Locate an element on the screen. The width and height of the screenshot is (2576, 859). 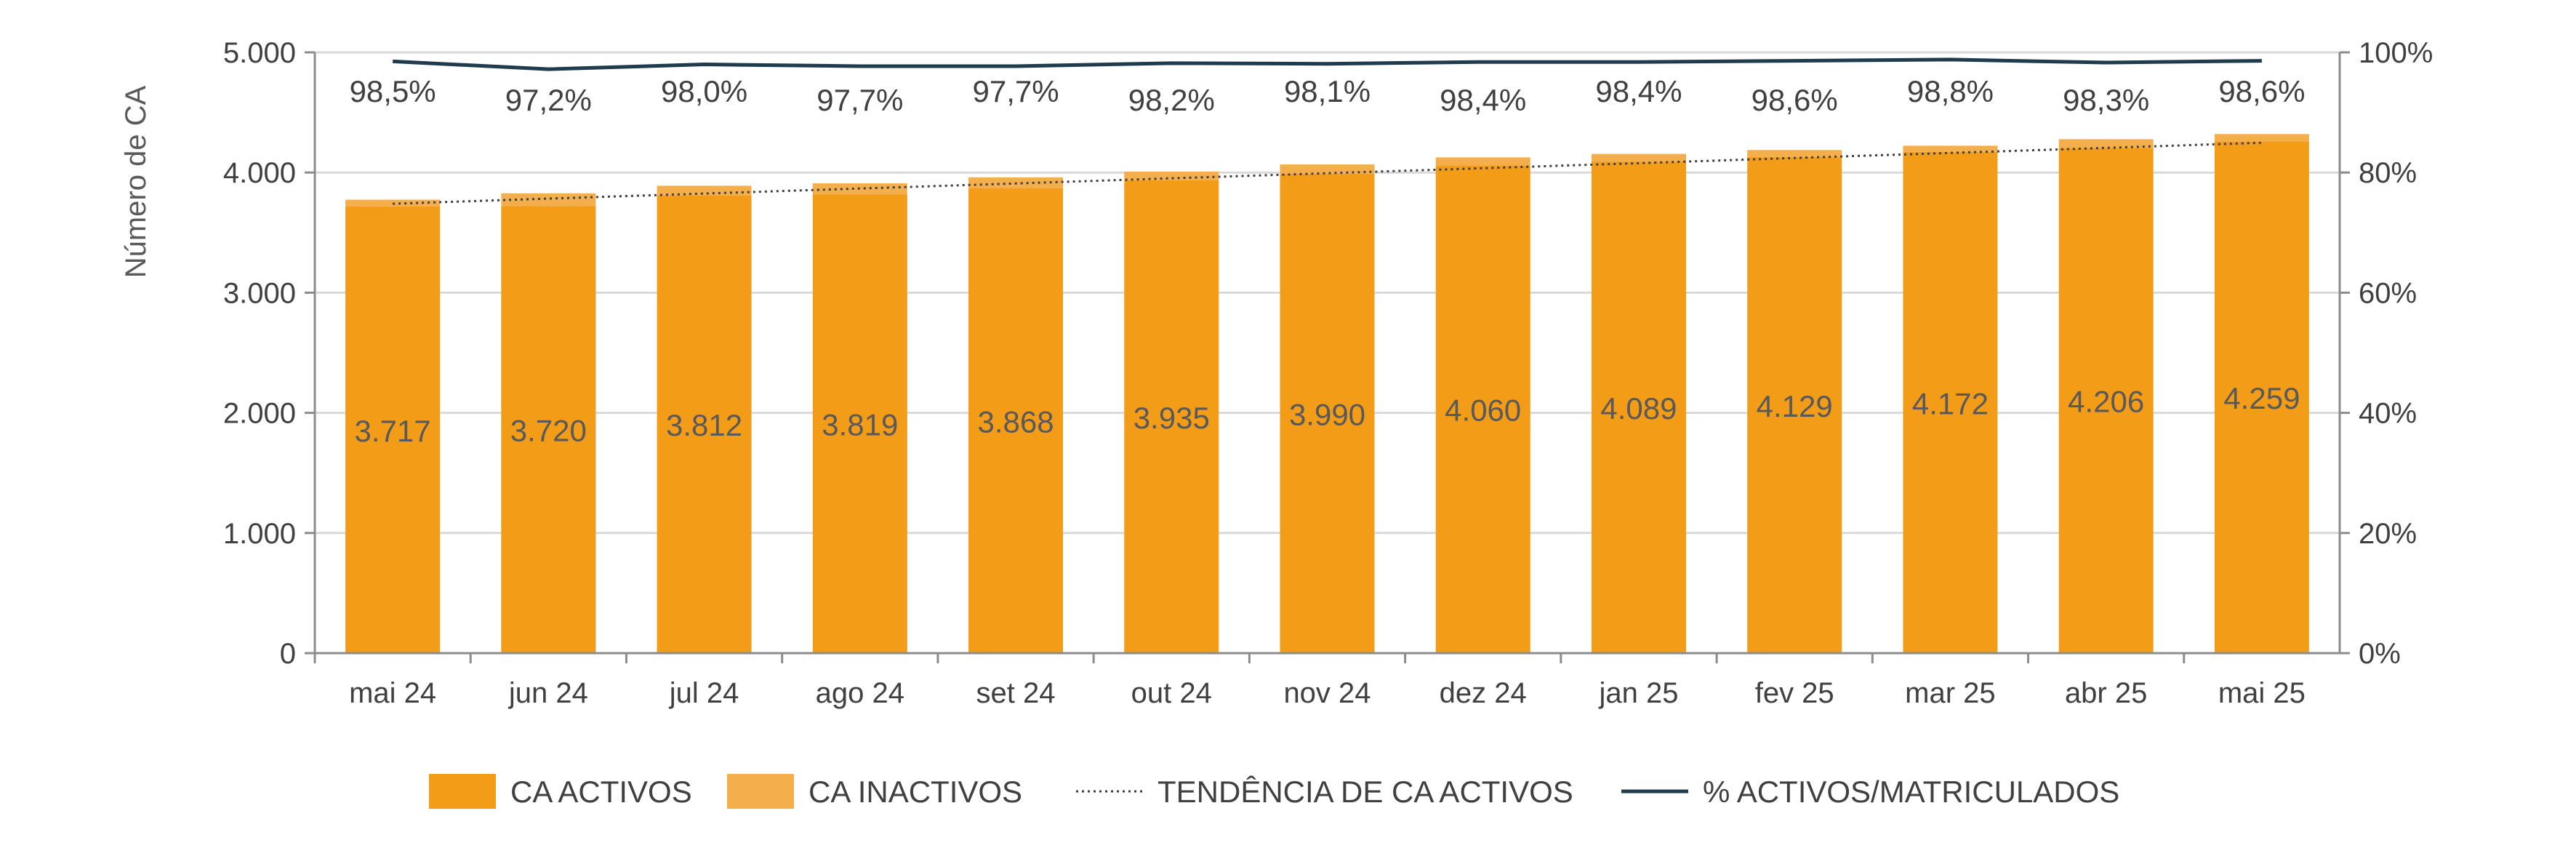
legend-item-pct-label: % ACTIVOS/MATRICULADOS is located at coordinates (1911, 792).